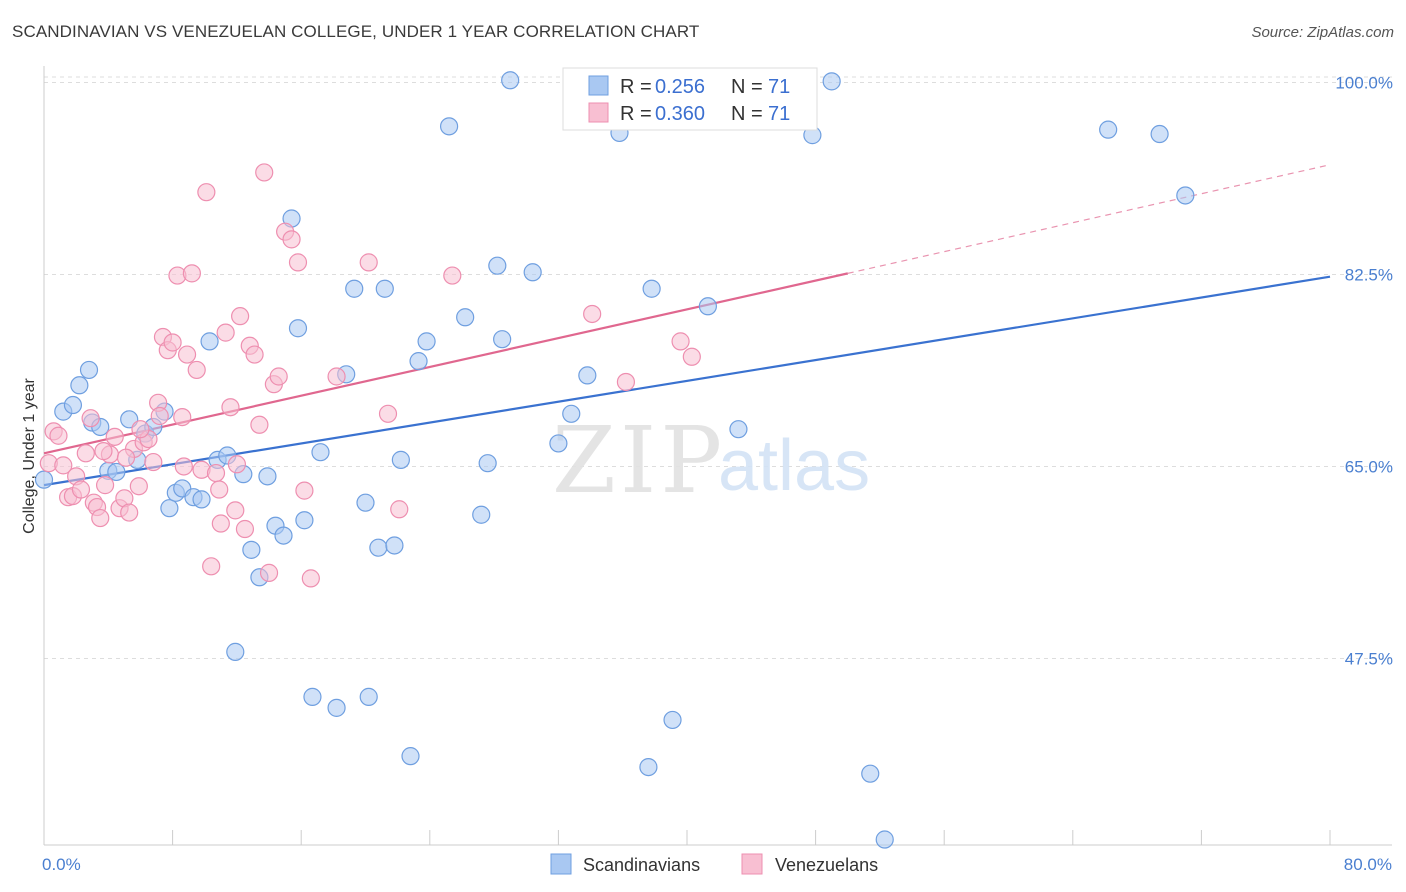 The width and height of the screenshot is (1406, 892). What do you see at coordinates (641, 865) in the screenshot?
I see `bottom-legend-label: Scandinavians` at bounding box center [641, 865].